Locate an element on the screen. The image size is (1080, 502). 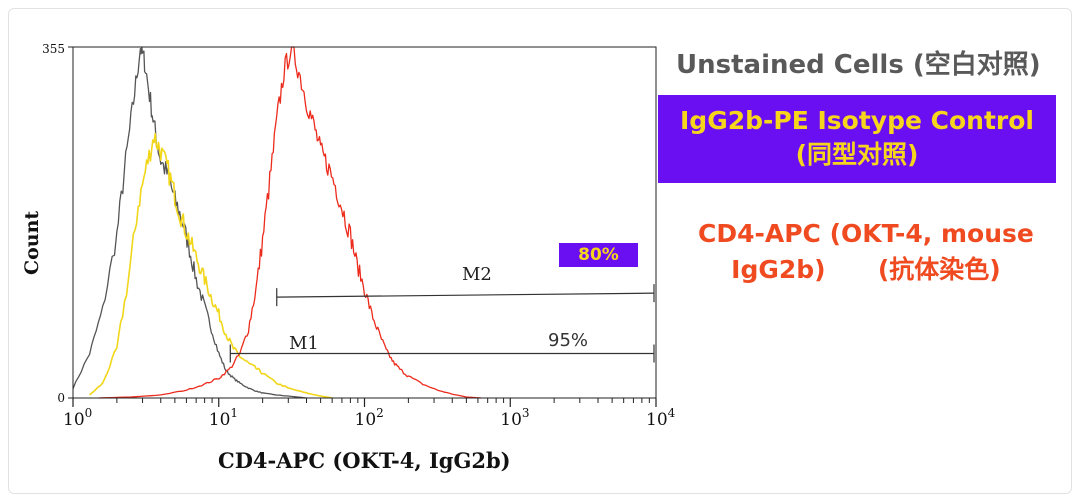
x-tick-label: 10² is located at coordinates (369, 418).